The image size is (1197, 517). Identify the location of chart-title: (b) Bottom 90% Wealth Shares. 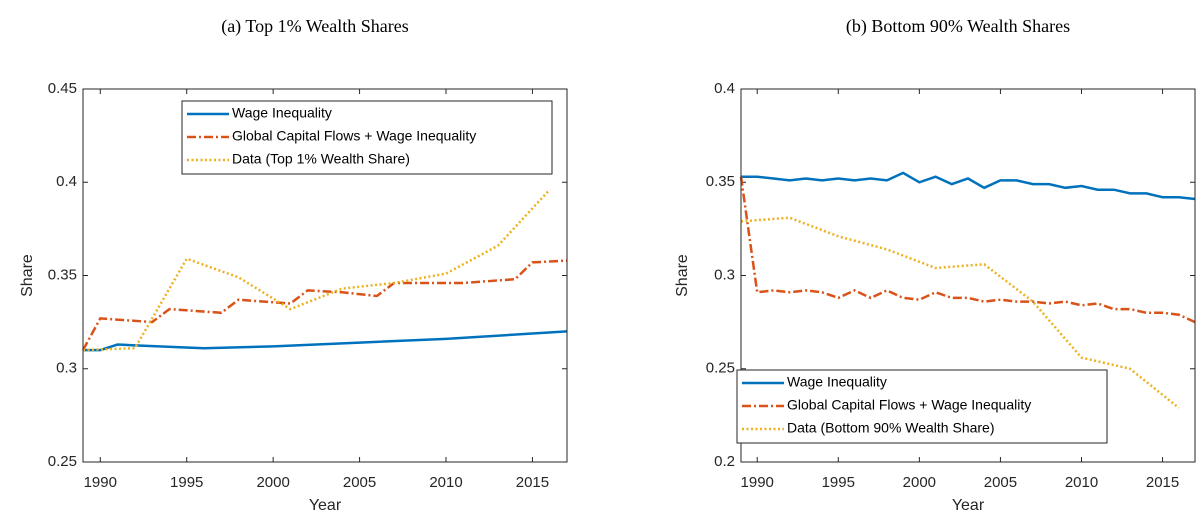
(958, 26).